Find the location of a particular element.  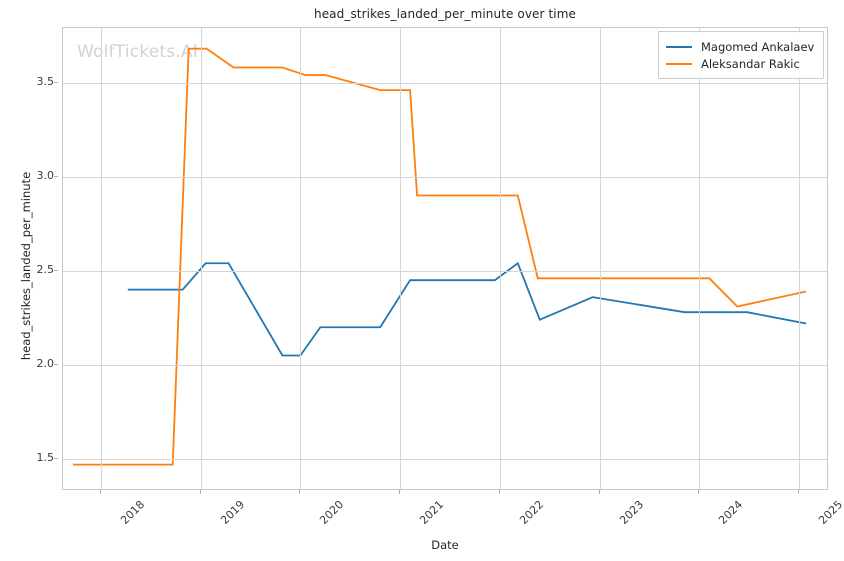

legend-item: Magomed Ankalaev is located at coordinates (740, 46).